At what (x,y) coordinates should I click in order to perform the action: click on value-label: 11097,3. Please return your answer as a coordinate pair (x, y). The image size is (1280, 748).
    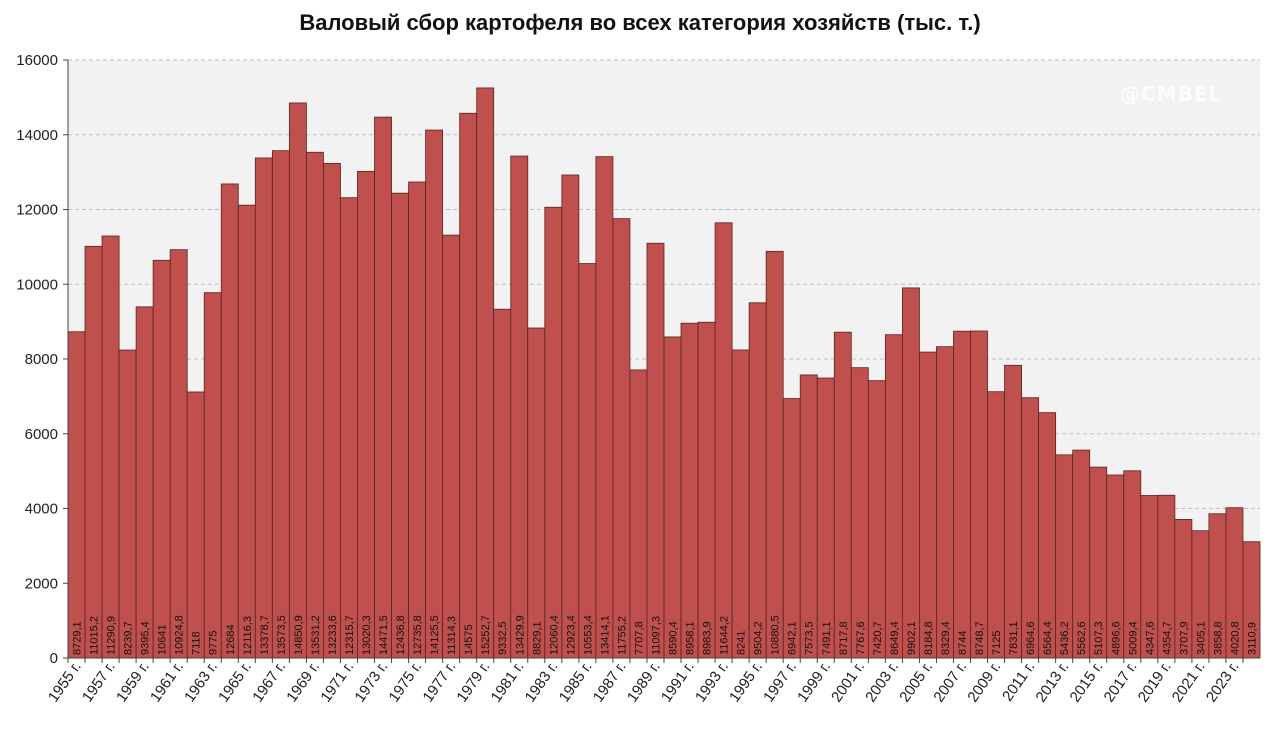
    Looking at the image, I should click on (656, 635).